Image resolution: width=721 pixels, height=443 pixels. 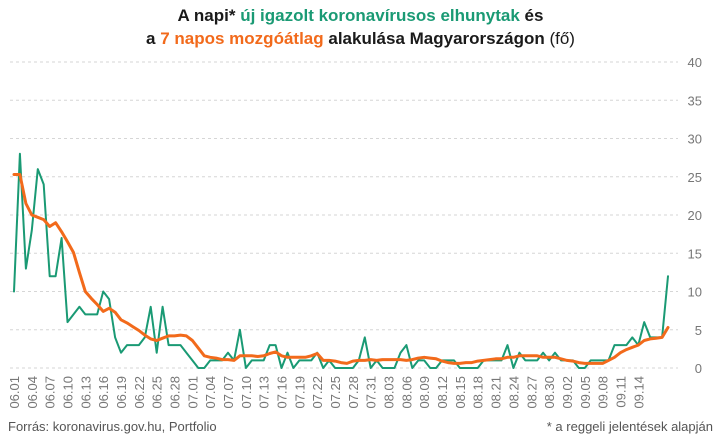 I want to click on x-tick-label: 07.22, so click(x=317, y=392).